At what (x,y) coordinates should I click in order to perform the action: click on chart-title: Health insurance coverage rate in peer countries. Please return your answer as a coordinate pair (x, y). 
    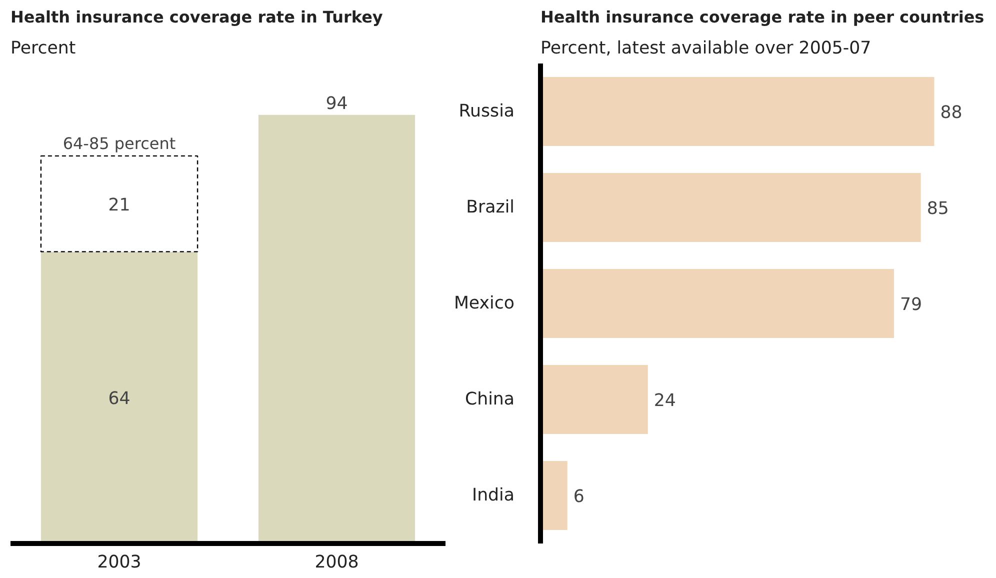
    Looking at the image, I should click on (762, 17).